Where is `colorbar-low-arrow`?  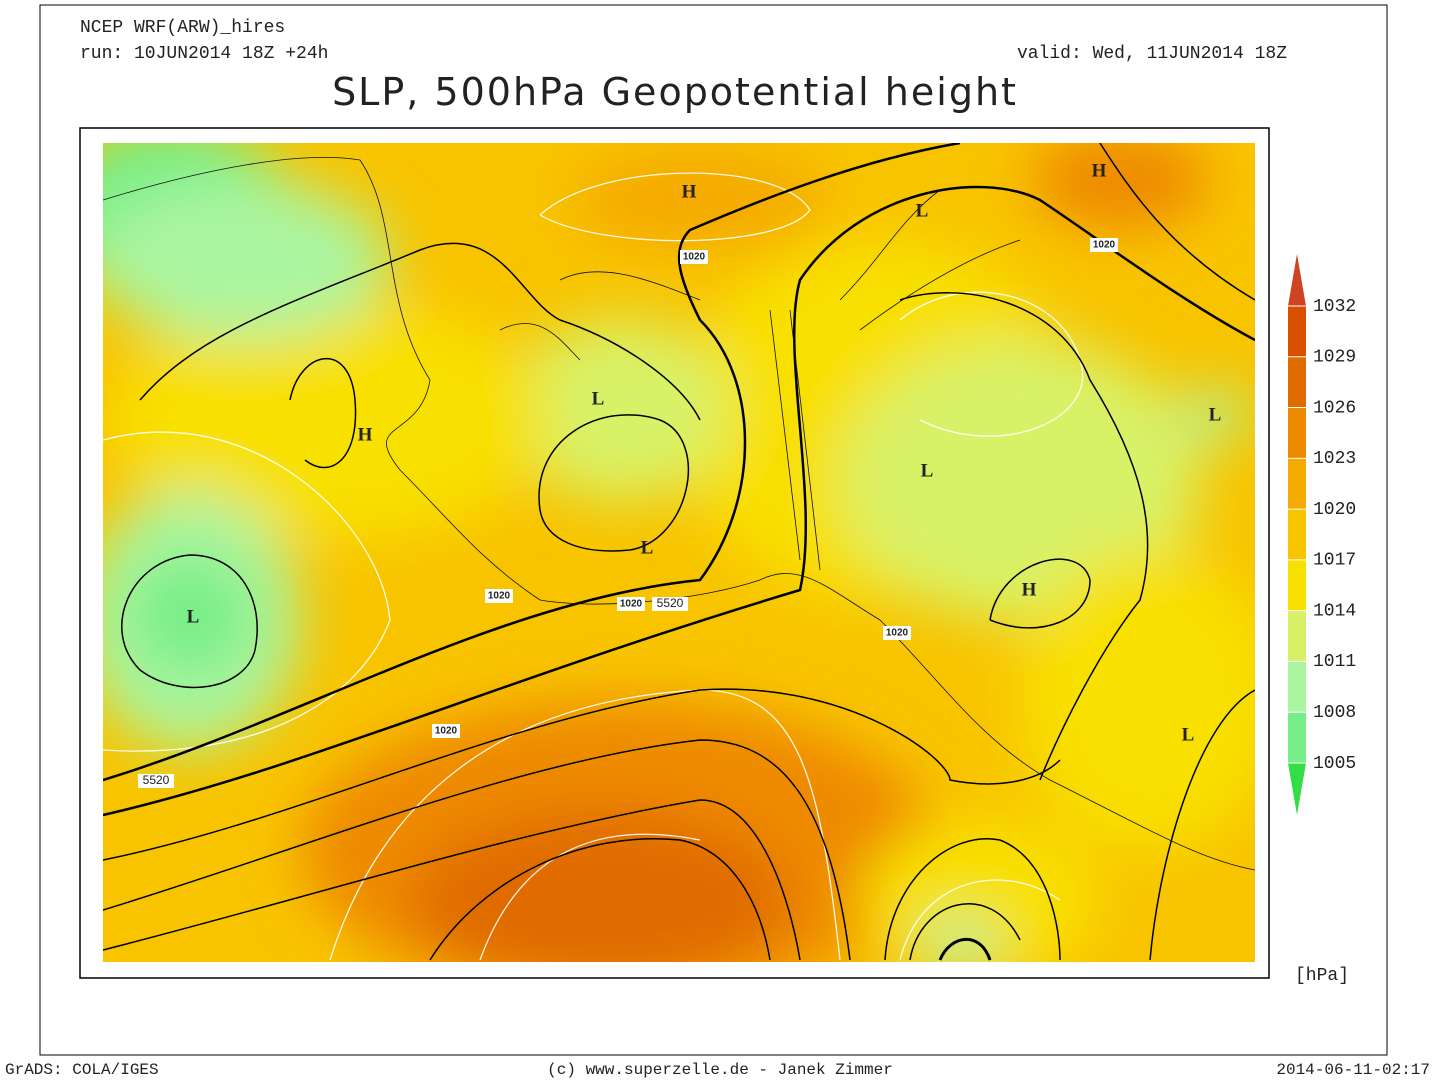
colorbar-low-arrow is located at coordinates (1297, 789).